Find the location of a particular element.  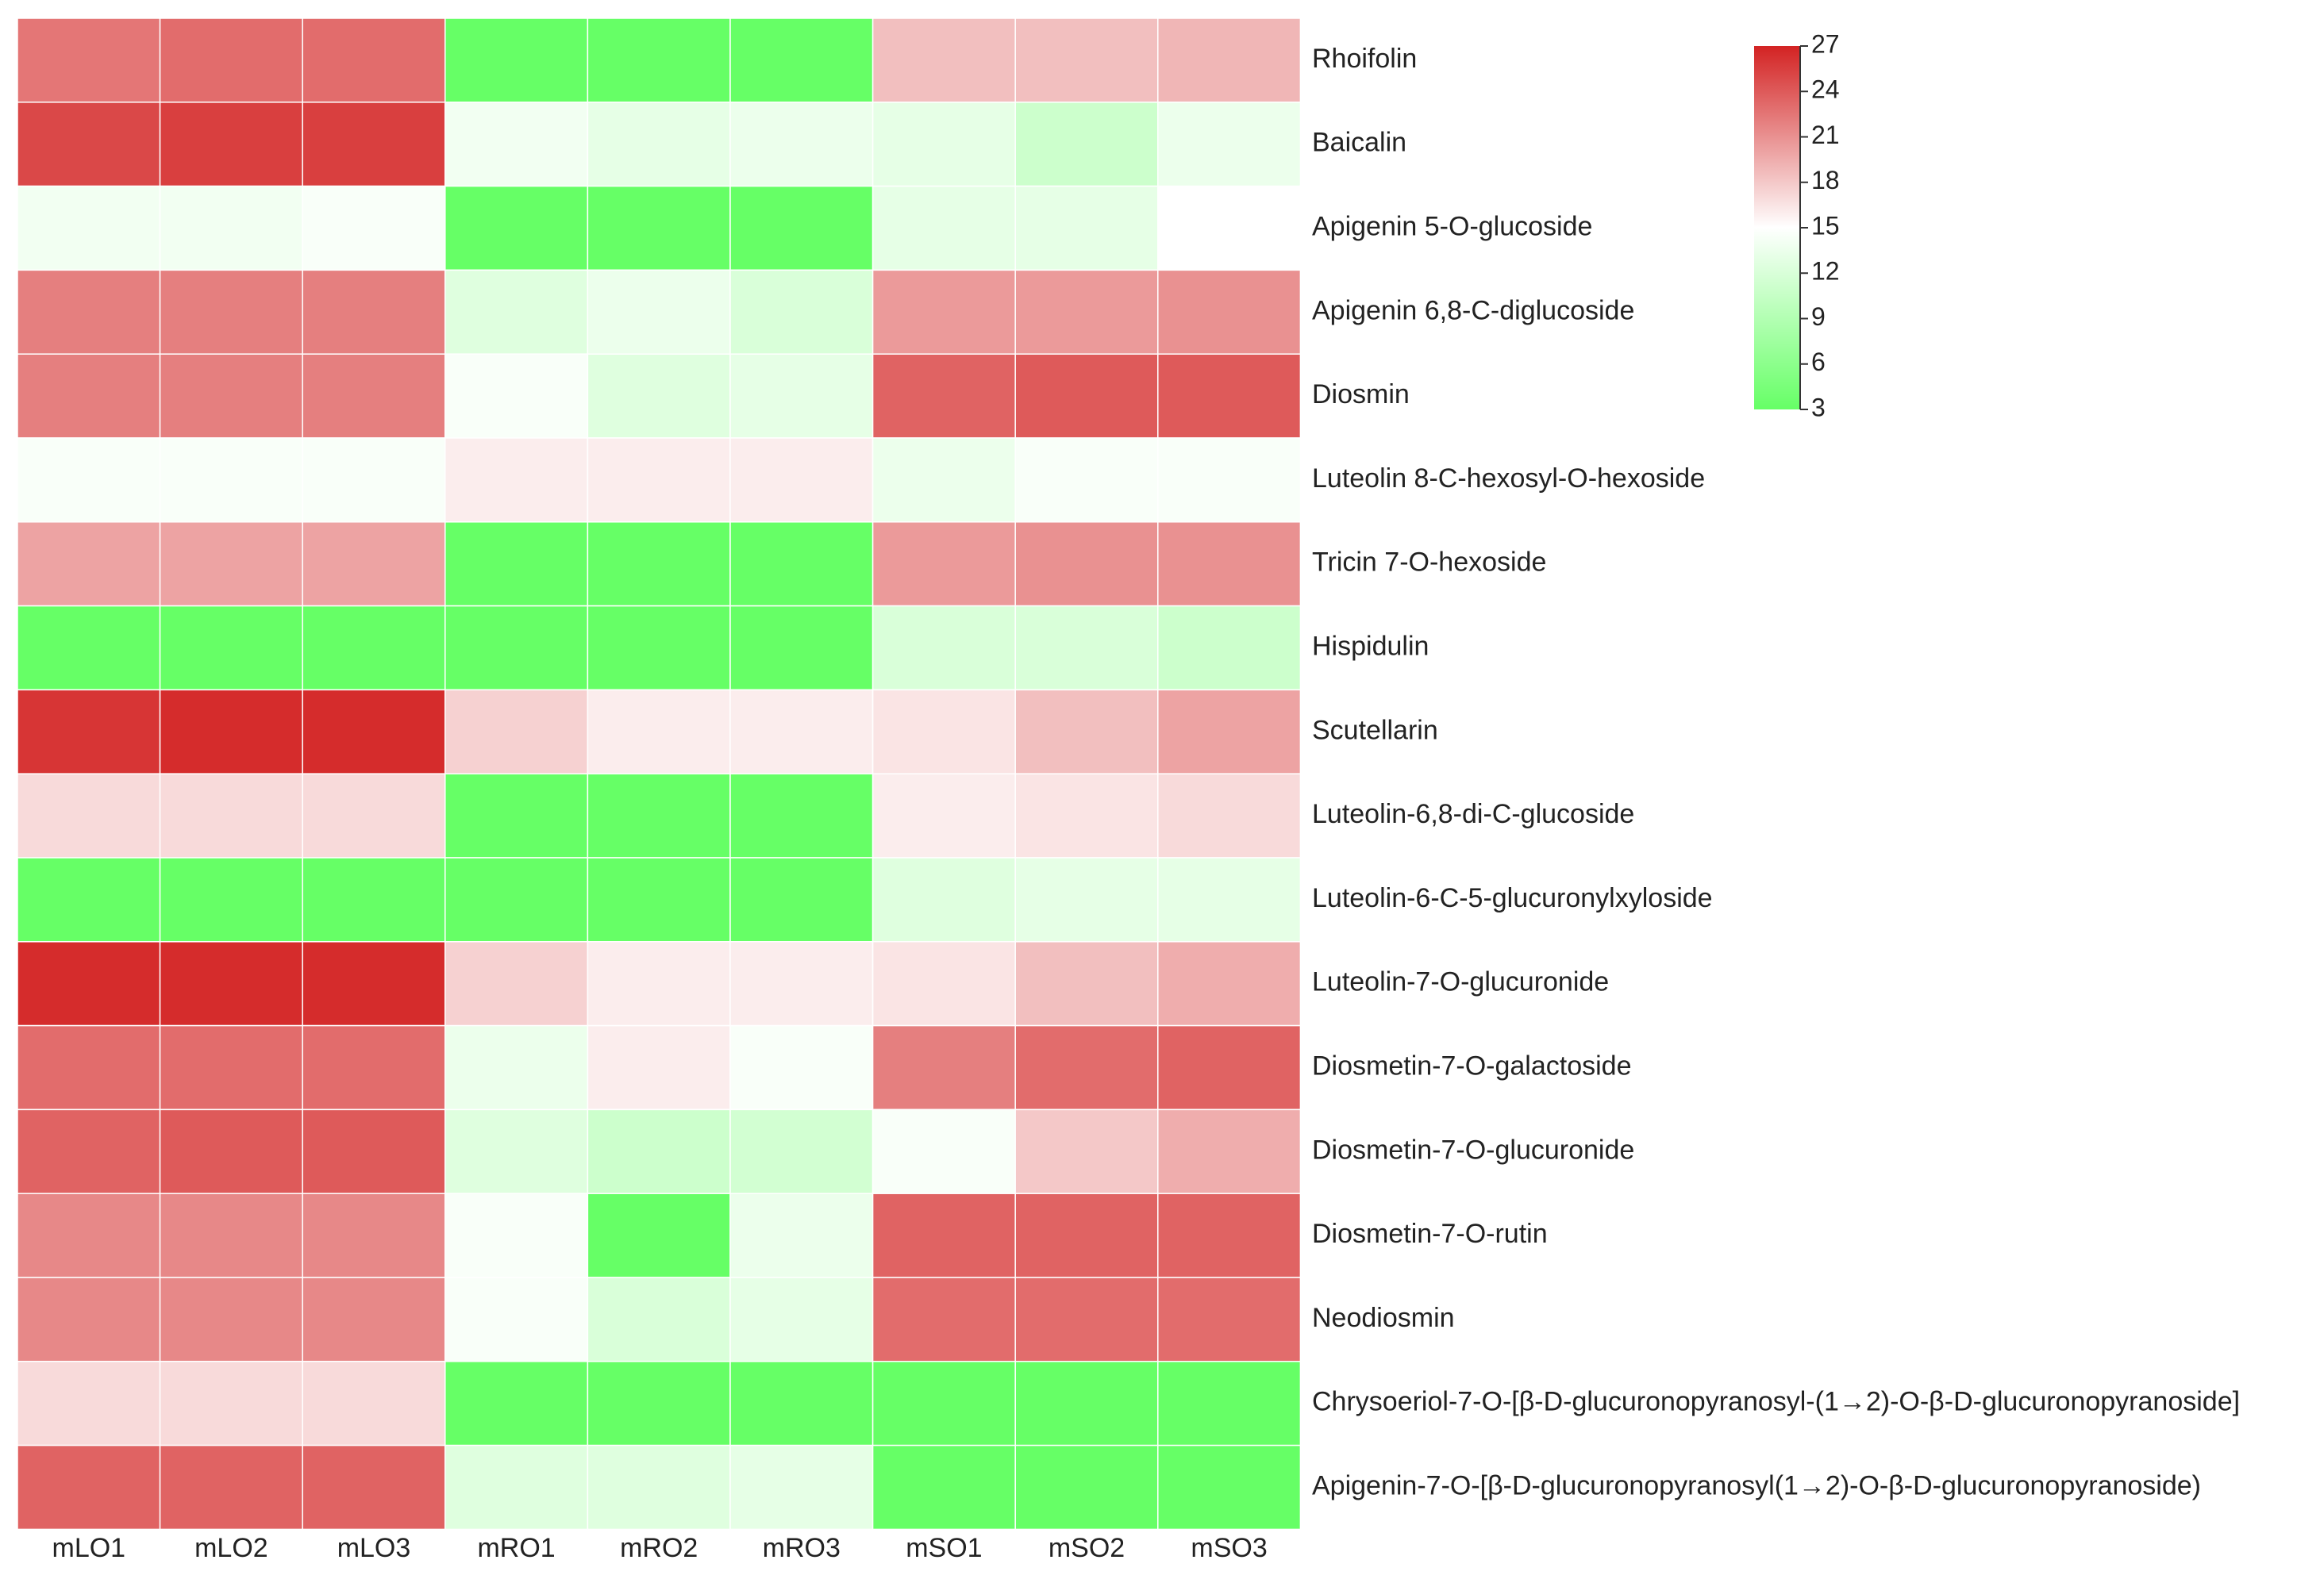

row-label: Diosmetin-7-O-galactoside is located at coordinates (1472, 1066).